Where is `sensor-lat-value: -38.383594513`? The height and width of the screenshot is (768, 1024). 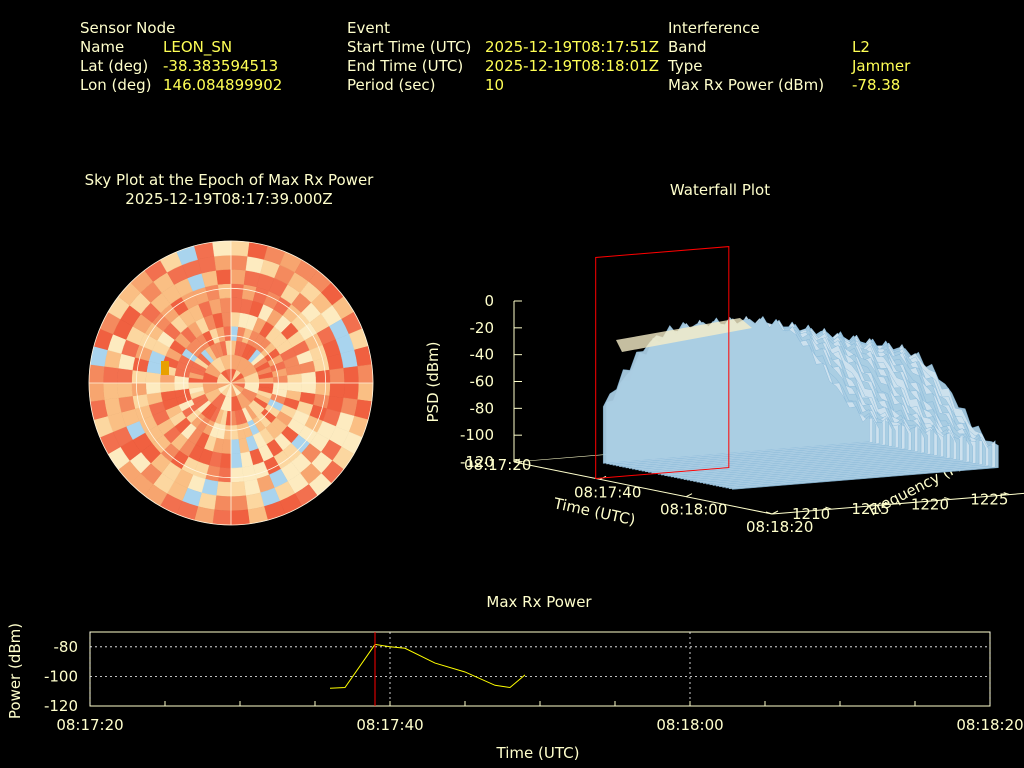
sensor-lat-value: -38.383594513 is located at coordinates (221, 66).